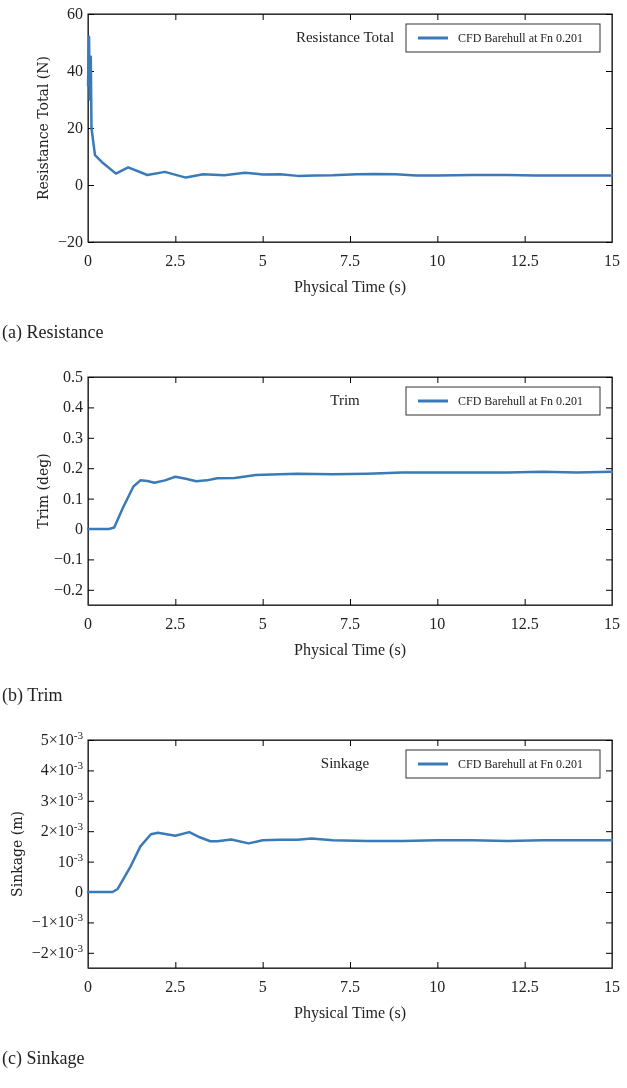 This screenshot has height=1088, width=627. I want to click on text: (a) Resistance, so click(53, 332).